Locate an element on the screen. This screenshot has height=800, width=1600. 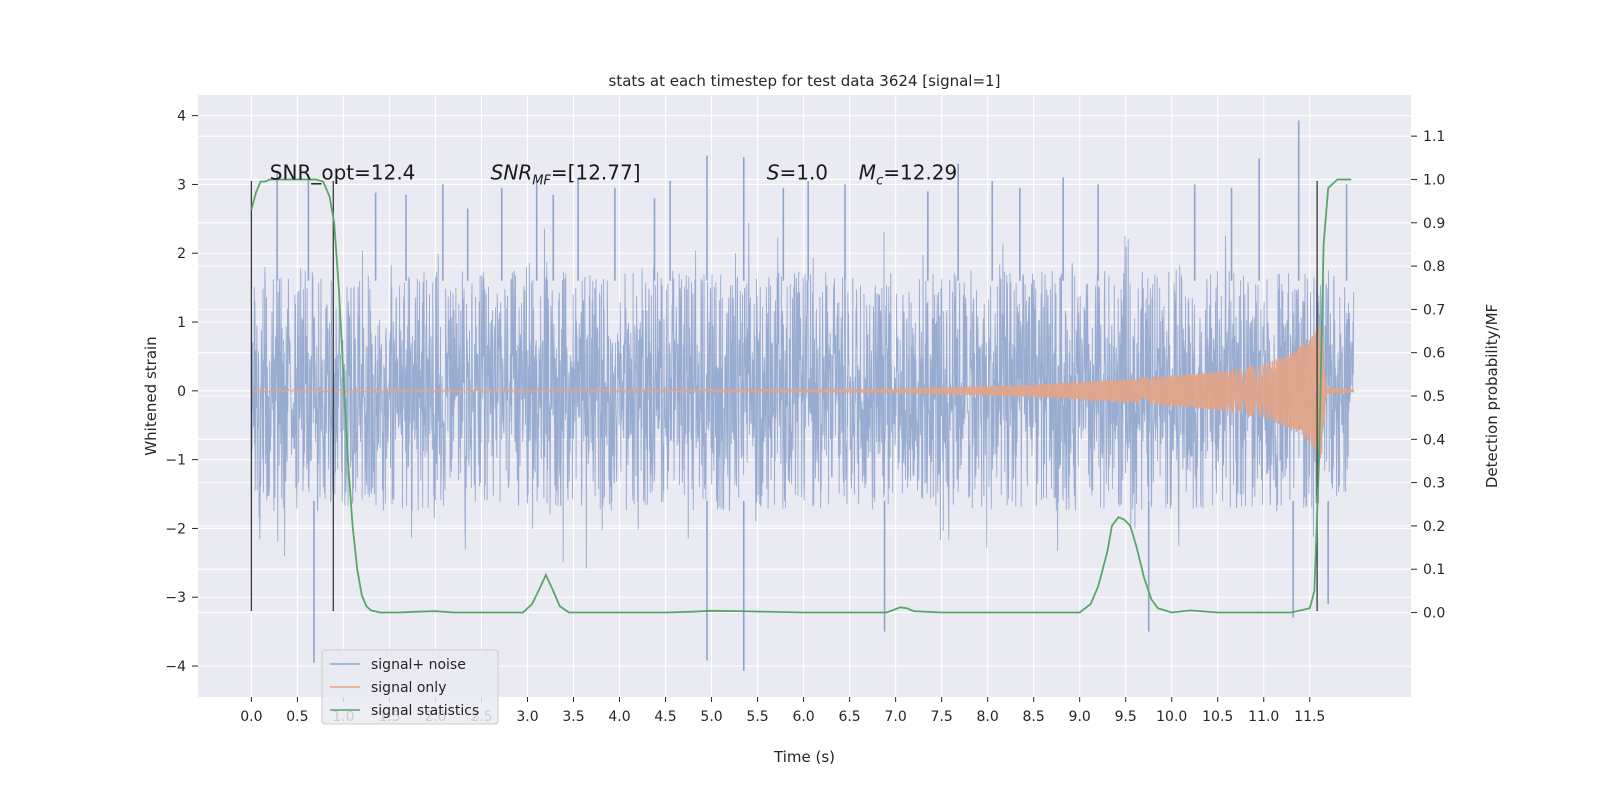
annotation-snr-opt: SNR_opt=12.4 is located at coordinates (343, 172).